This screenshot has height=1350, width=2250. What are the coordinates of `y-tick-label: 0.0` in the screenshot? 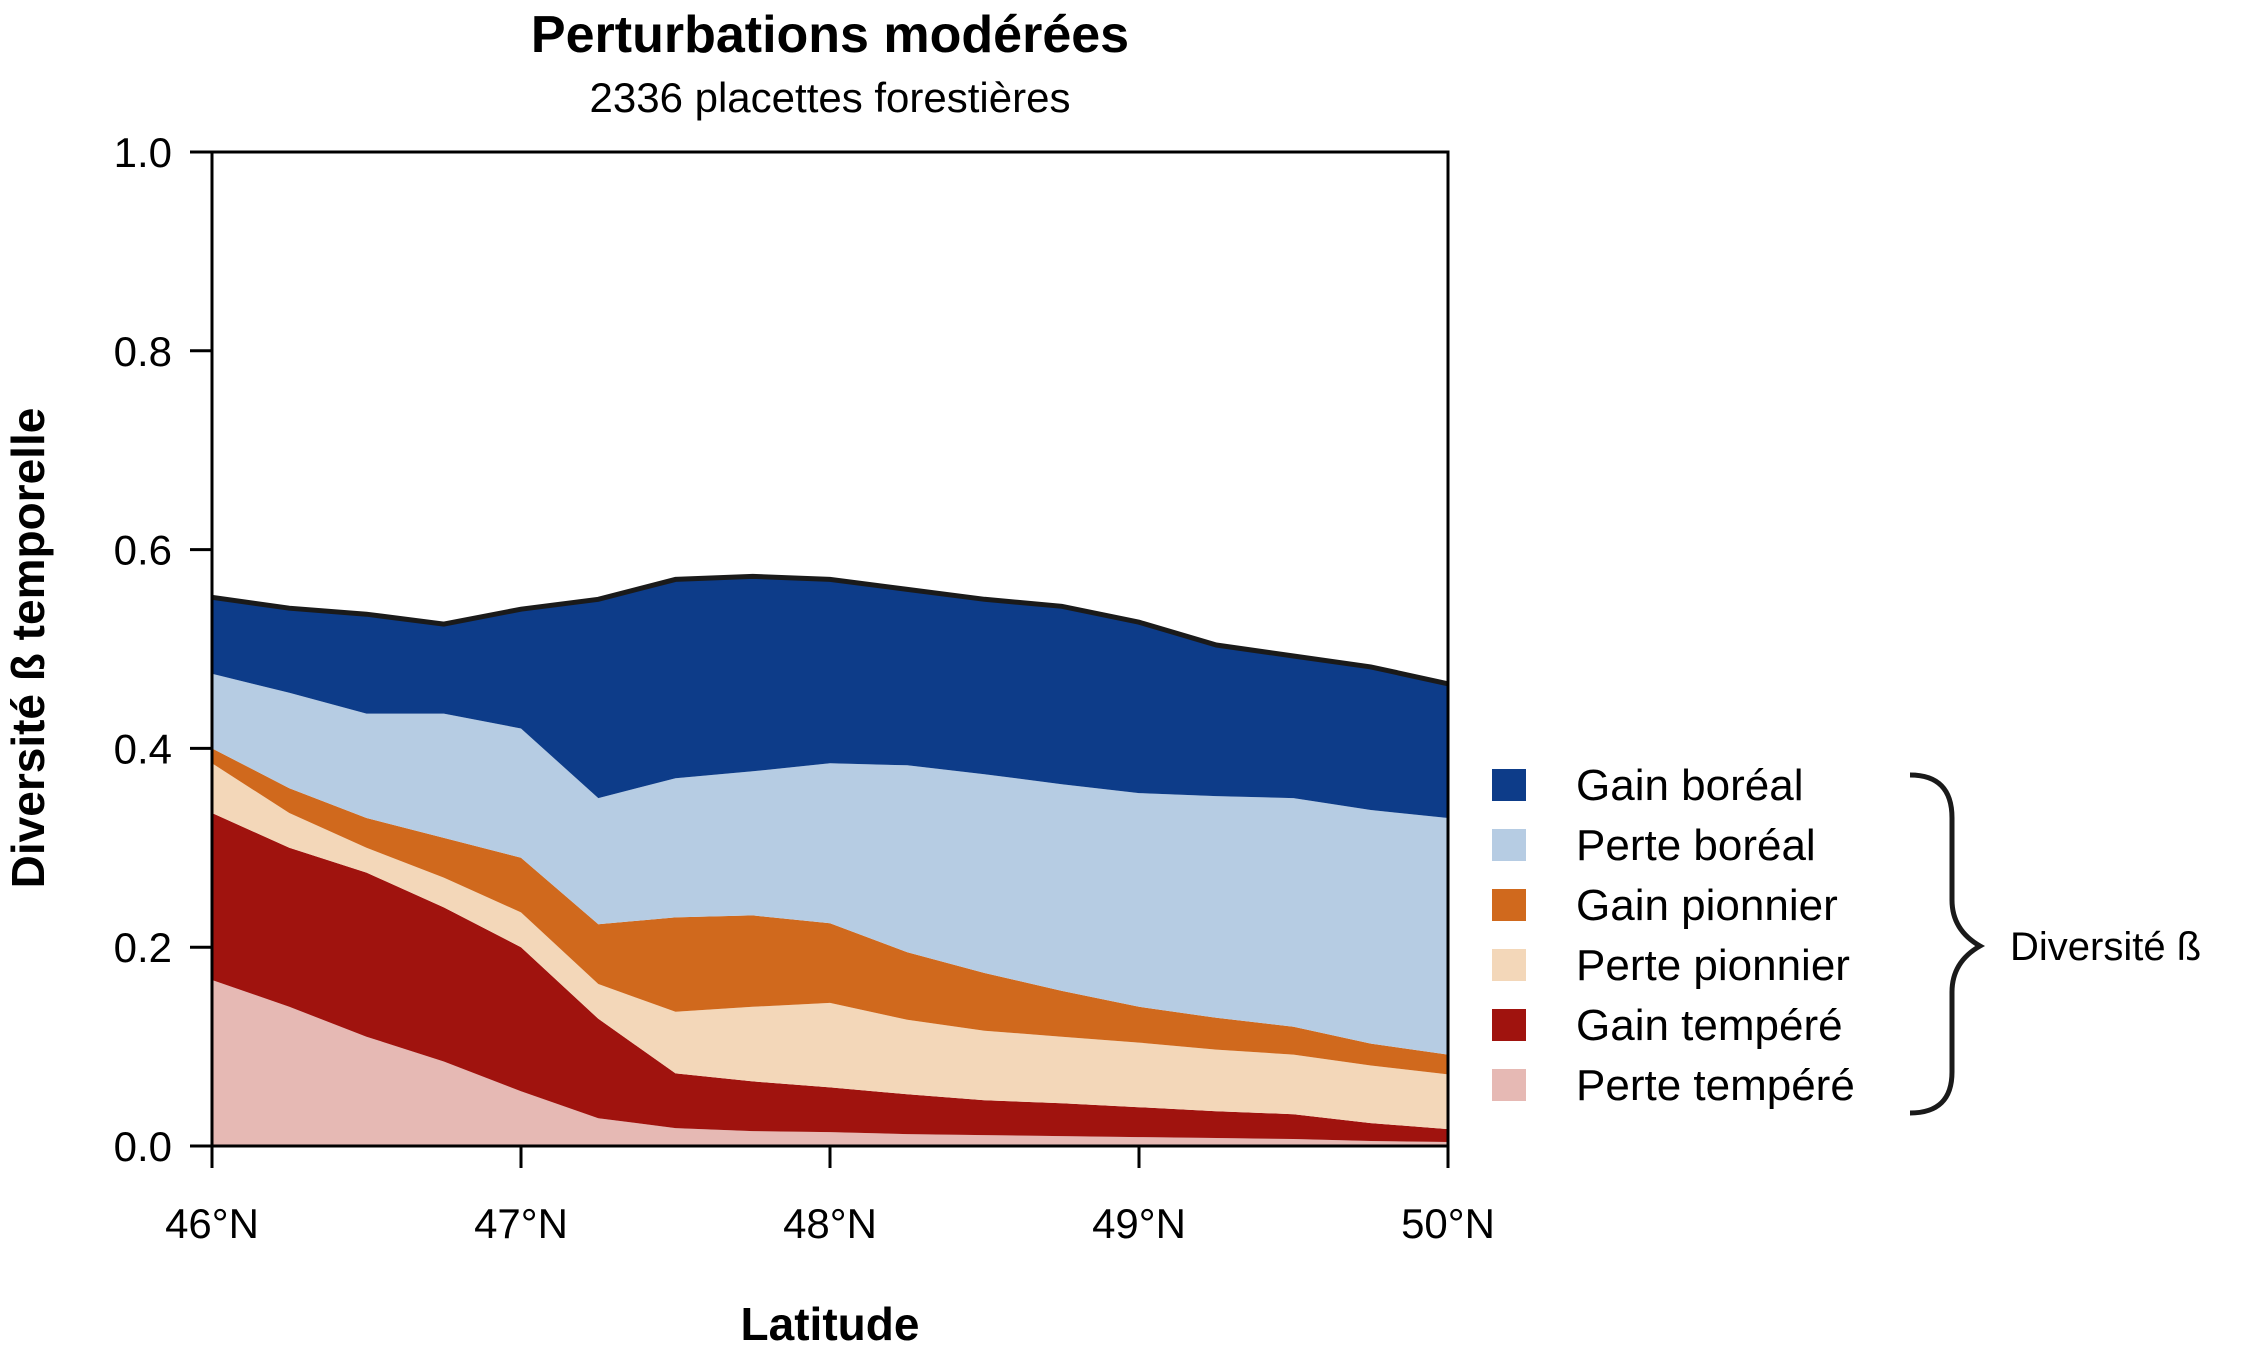 It's located at (143, 1146).